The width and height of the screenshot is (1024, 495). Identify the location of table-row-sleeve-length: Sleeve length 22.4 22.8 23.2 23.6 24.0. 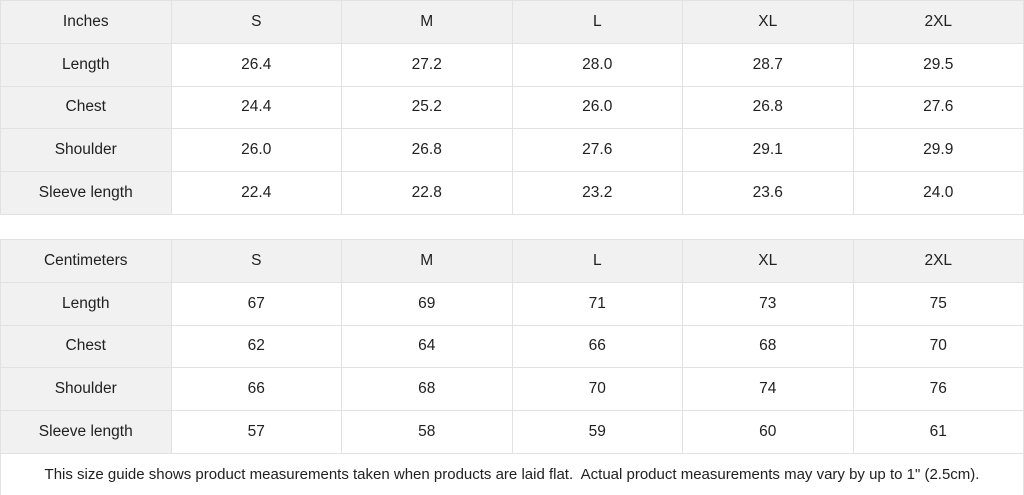
(512, 193).